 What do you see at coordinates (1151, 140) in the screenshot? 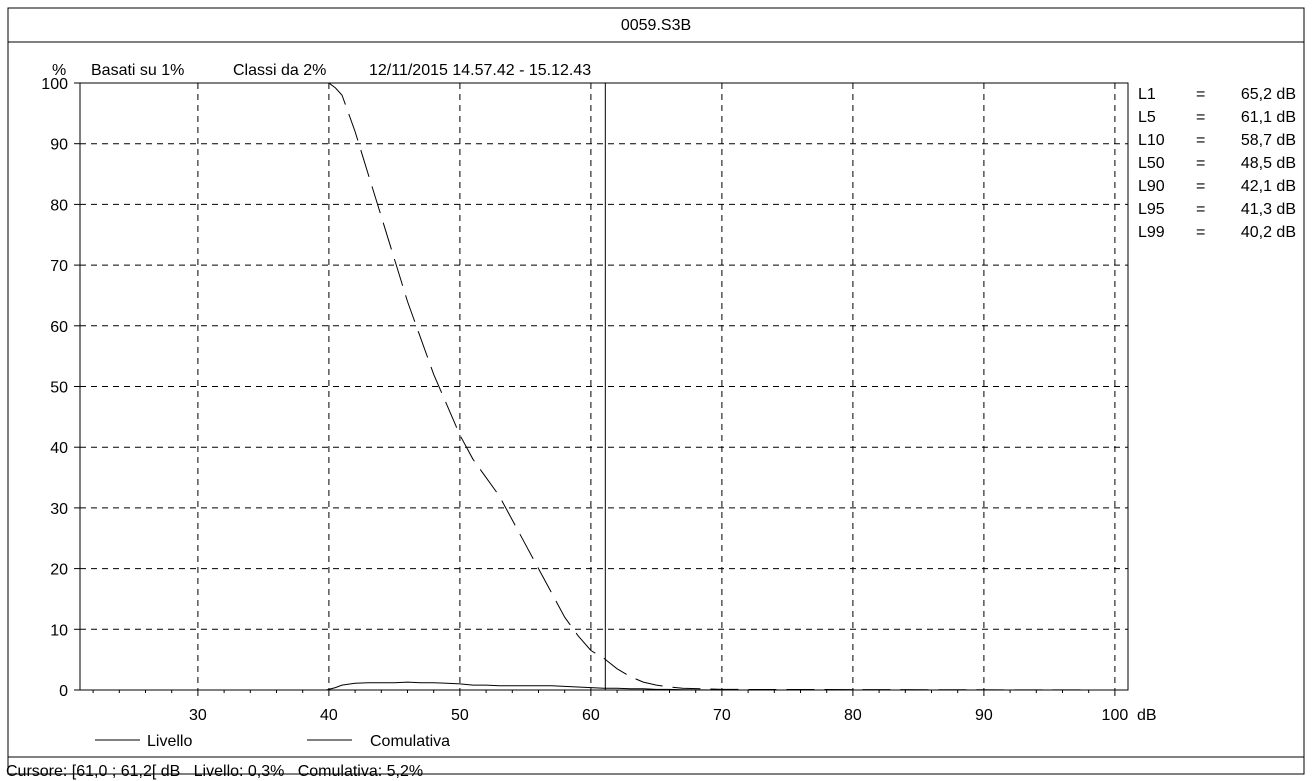
I see `stat-label: L10` at bounding box center [1151, 140].